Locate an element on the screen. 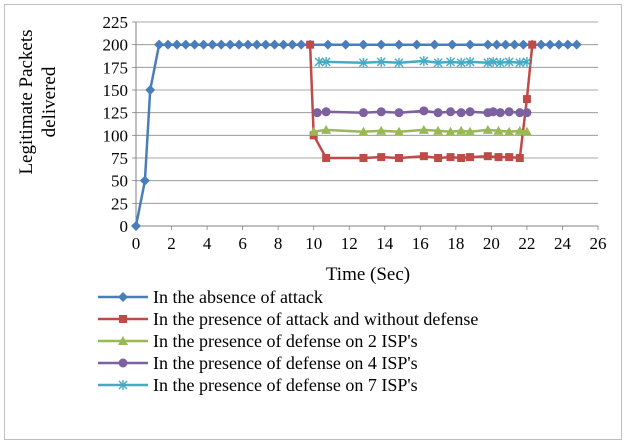  y-tick-label: 225 is located at coordinates (116, 22).